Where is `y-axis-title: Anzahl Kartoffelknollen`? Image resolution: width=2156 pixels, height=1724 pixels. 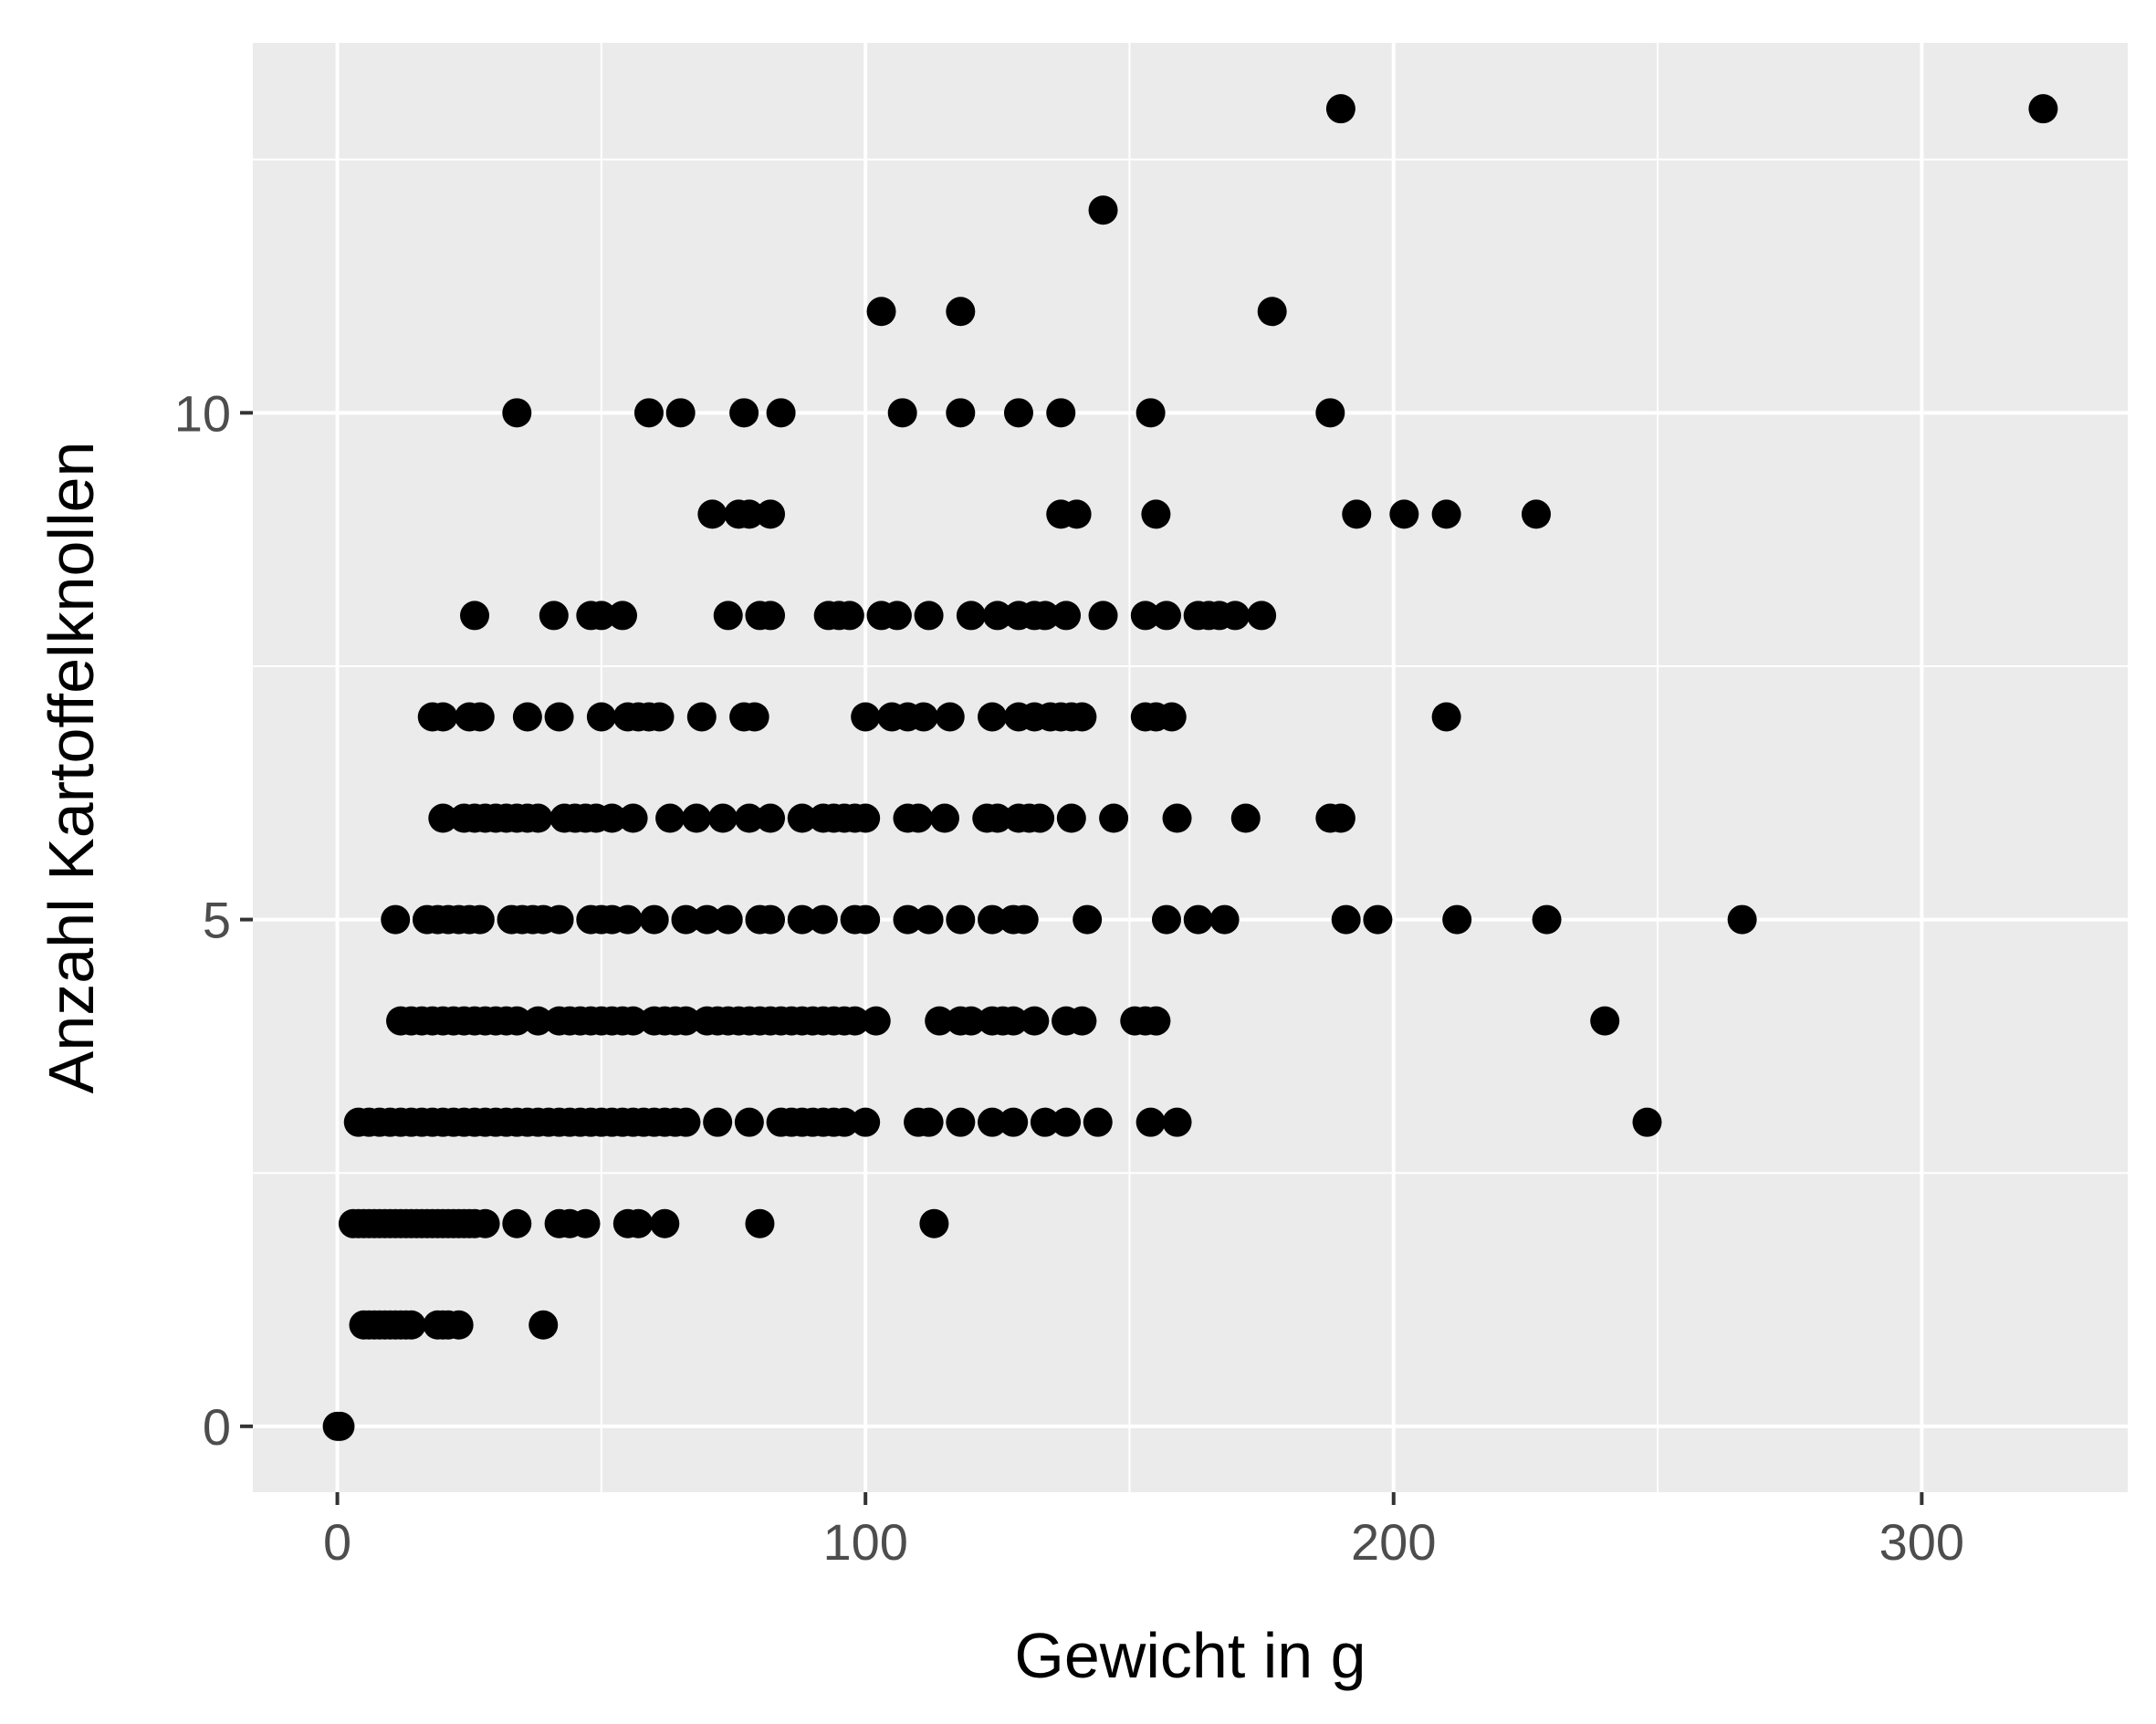
y-axis-title: Anzahl Kartoffelknollen is located at coordinates (72, 768).